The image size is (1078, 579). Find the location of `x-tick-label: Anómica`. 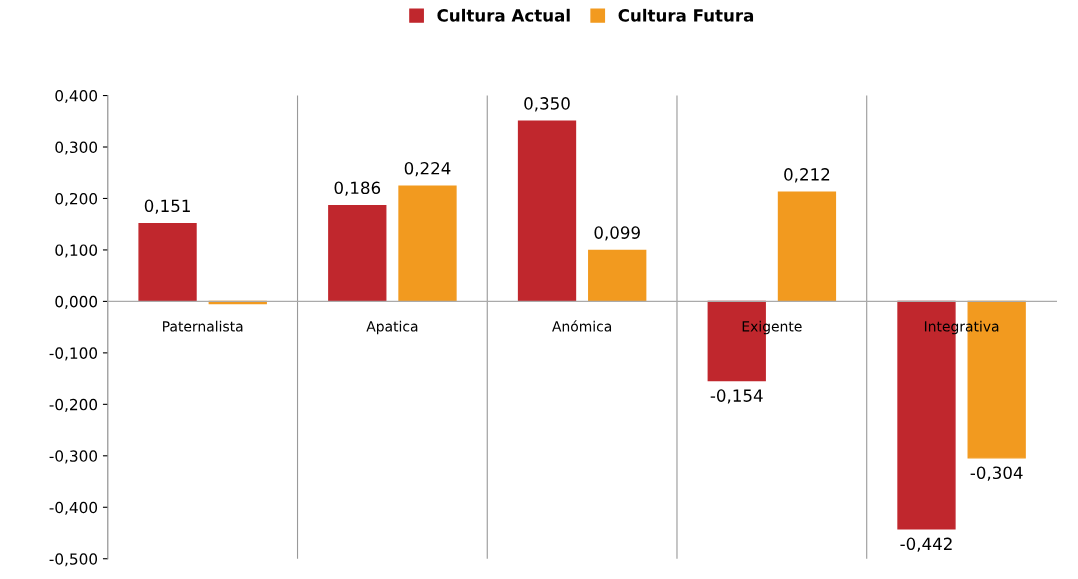

x-tick-label: Anómica is located at coordinates (582, 326).